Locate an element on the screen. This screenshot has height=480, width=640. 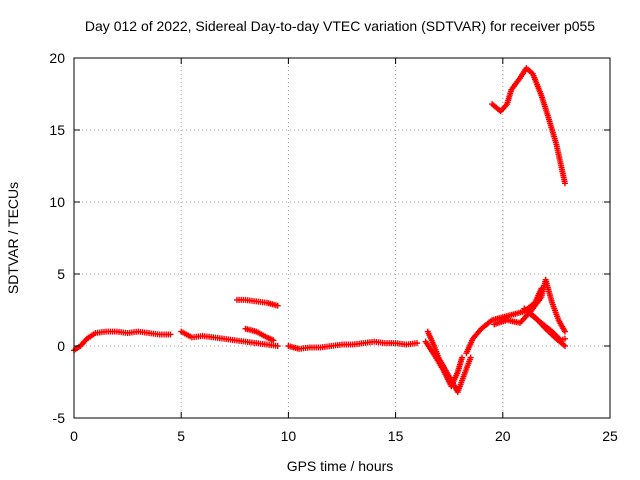
series-main-track is located at coordinates (122, 341).